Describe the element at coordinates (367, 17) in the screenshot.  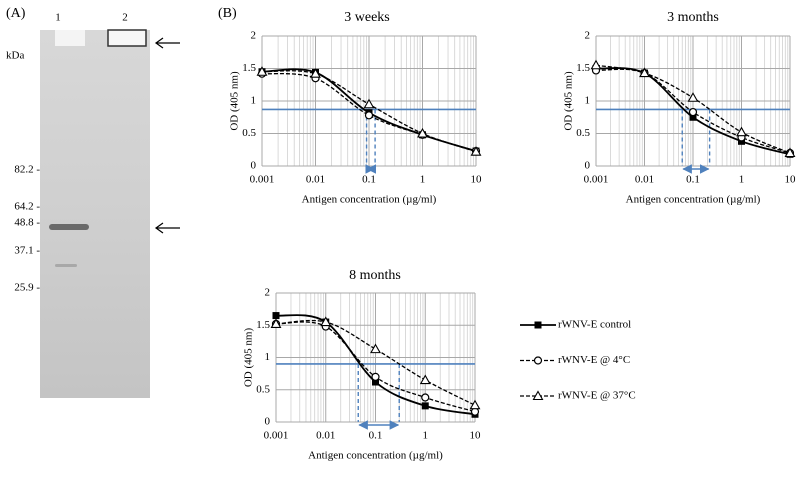
I see `chart-title: 3 weeks` at that location.